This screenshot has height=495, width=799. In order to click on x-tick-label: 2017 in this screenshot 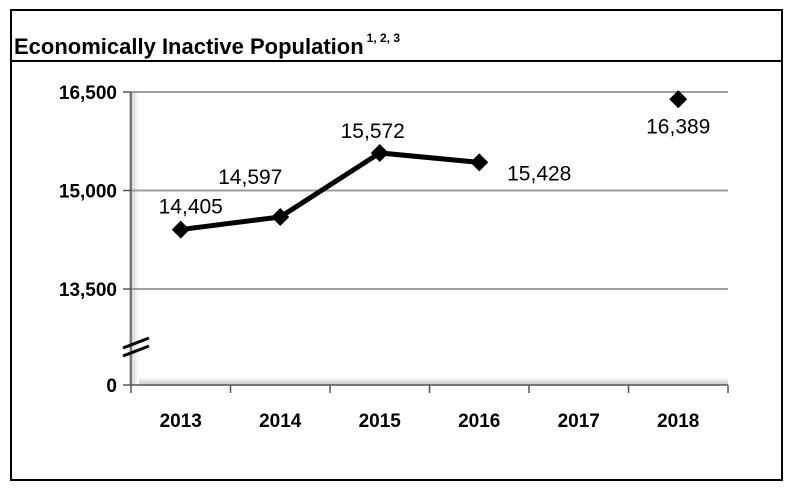, I will do `click(579, 421)`.